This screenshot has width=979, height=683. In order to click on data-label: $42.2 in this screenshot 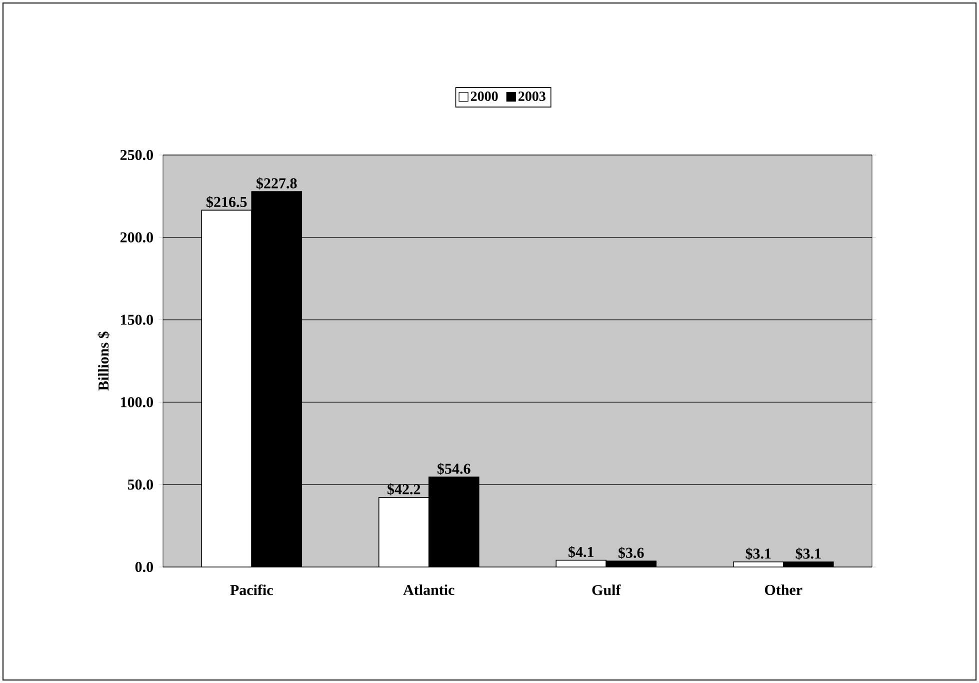, I will do `click(404, 489)`.